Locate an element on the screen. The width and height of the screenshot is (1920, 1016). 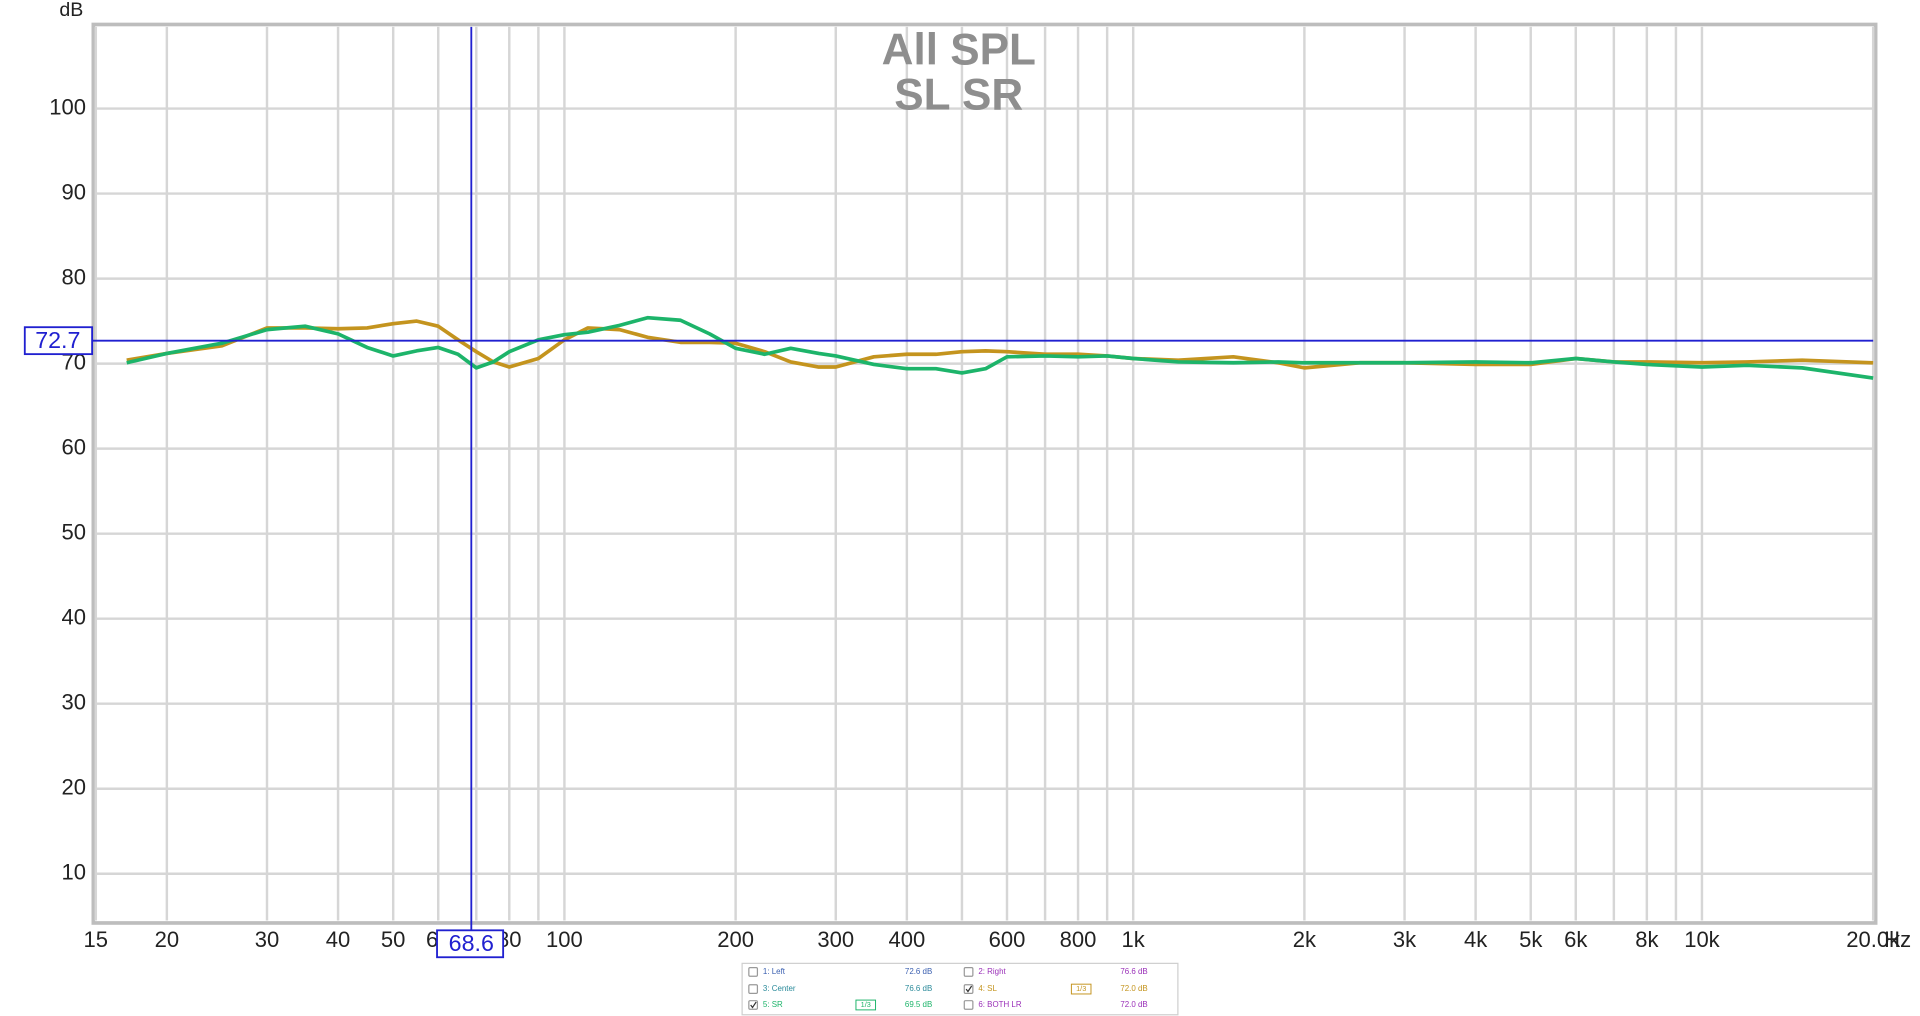
legend-box is located at coordinates (960, 989).